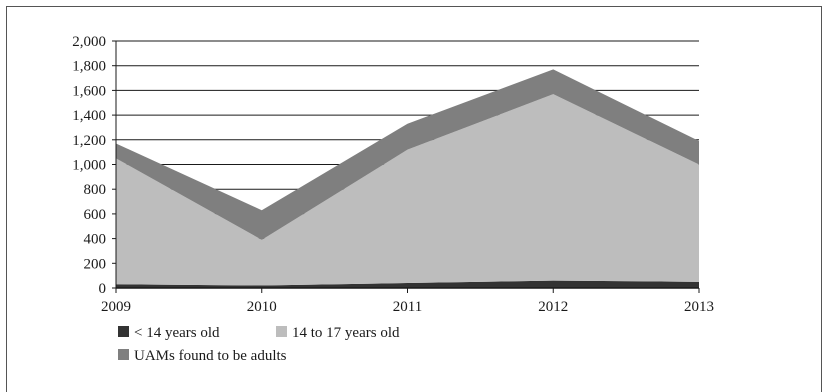  What do you see at coordinates (210, 356) in the screenshot?
I see `legend-label-uams-found-to-be-adults: UAMs found to be adults` at bounding box center [210, 356].